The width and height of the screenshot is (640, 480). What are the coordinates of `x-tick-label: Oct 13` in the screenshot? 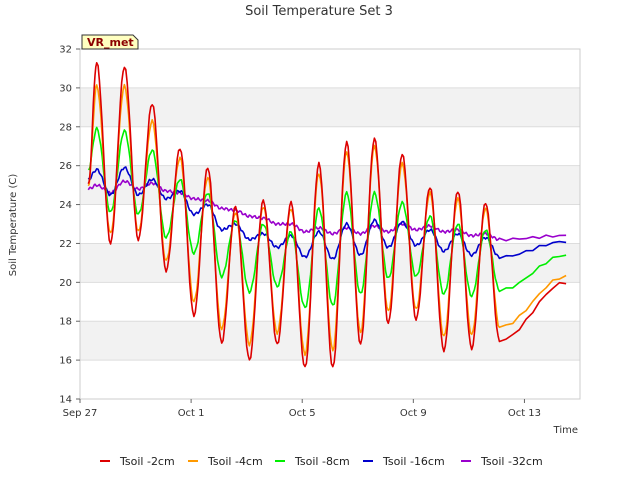 It's located at (524, 413).